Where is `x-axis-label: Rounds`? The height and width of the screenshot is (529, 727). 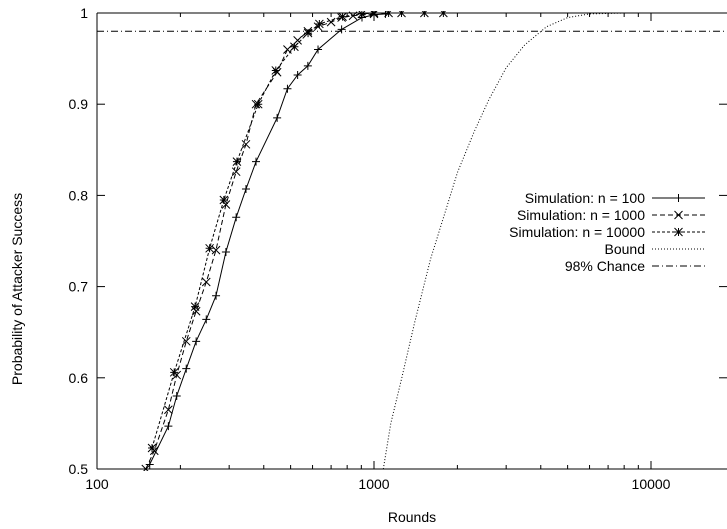
x-axis-label: Rounds is located at coordinates (412, 517).